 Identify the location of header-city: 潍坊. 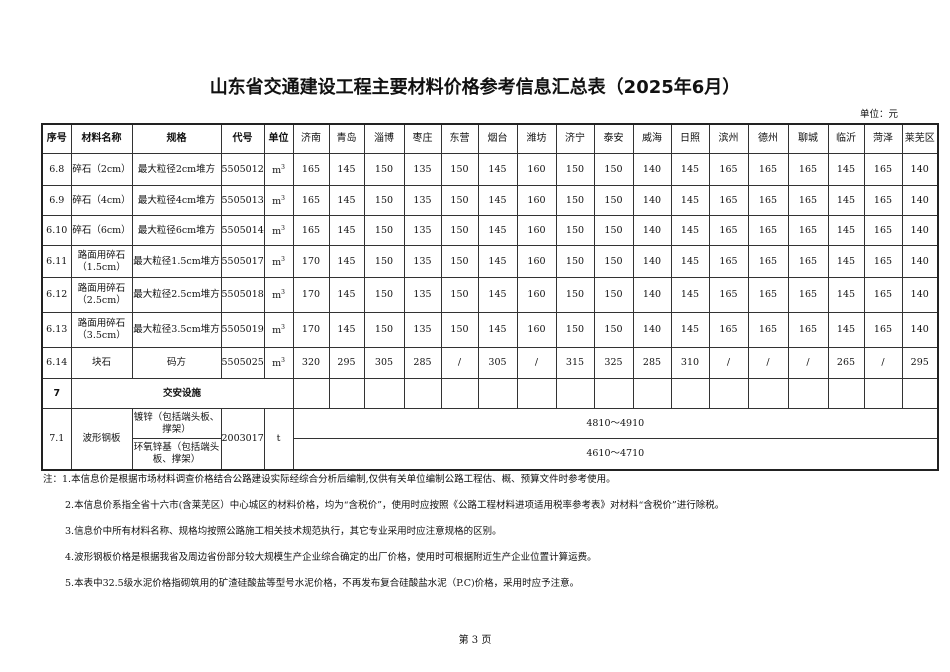
(536, 138).